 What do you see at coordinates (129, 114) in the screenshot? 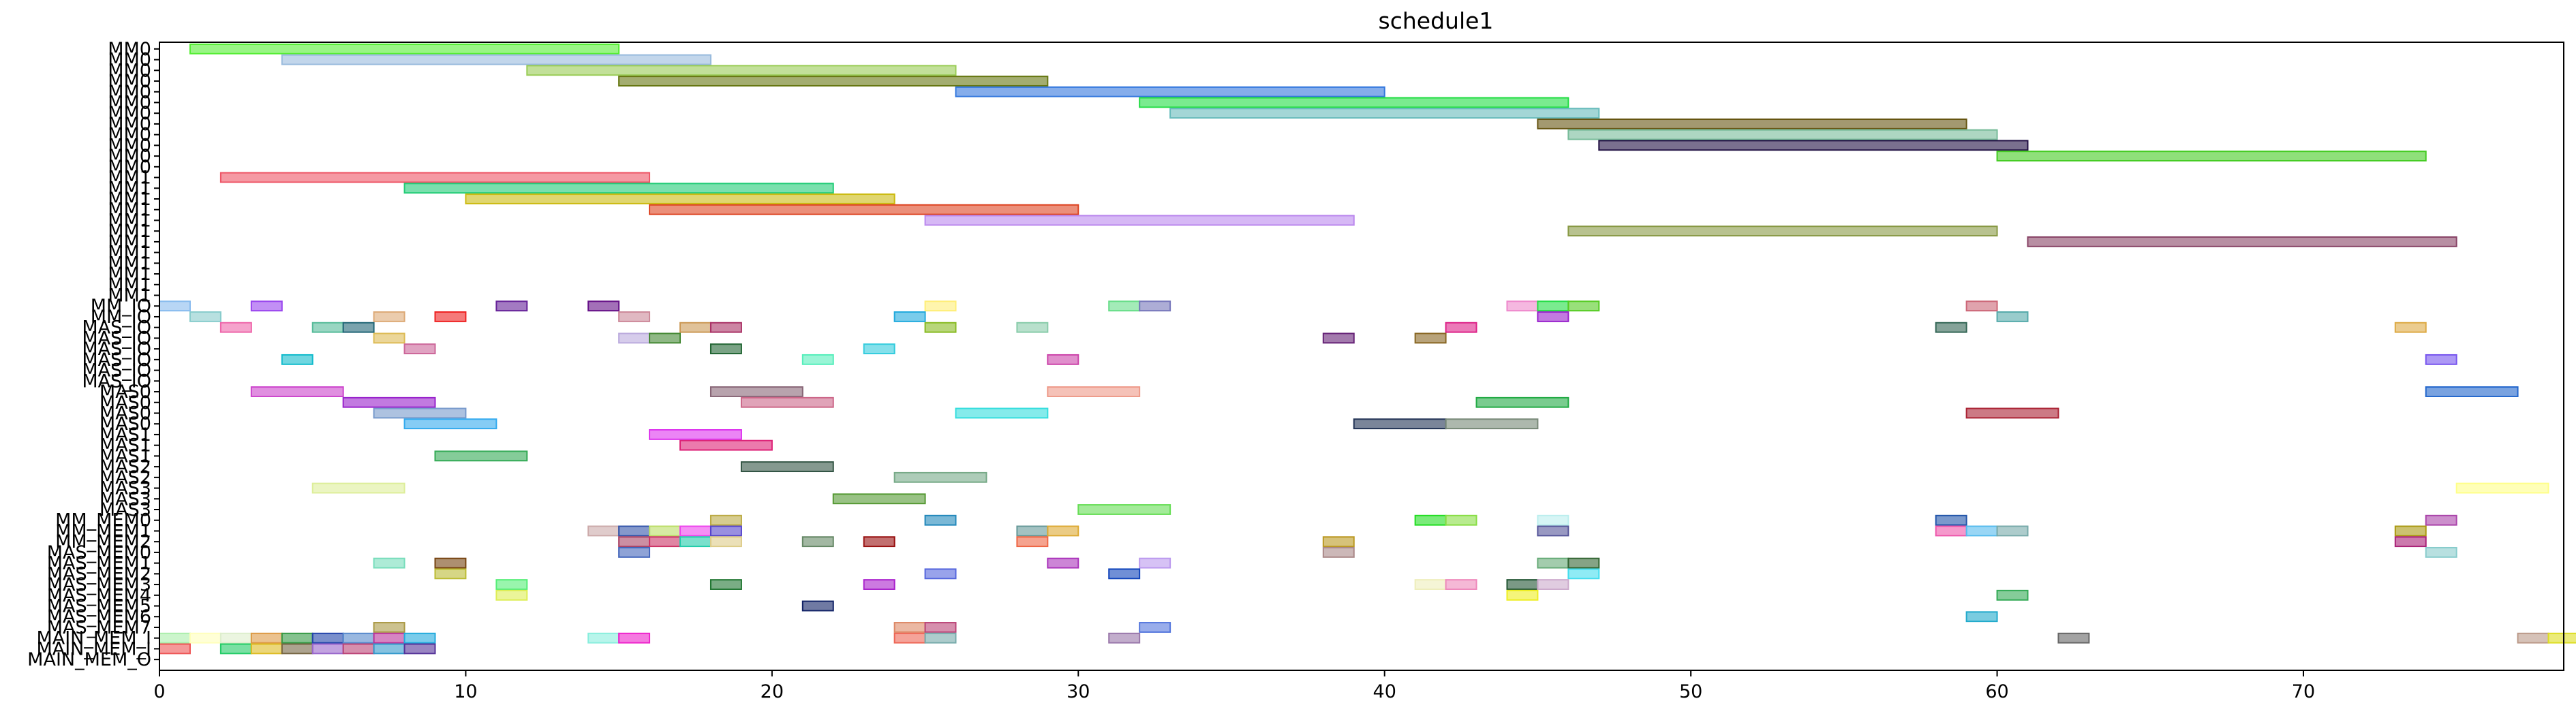
I see `y-tick-label-6: MM0` at bounding box center [129, 114].